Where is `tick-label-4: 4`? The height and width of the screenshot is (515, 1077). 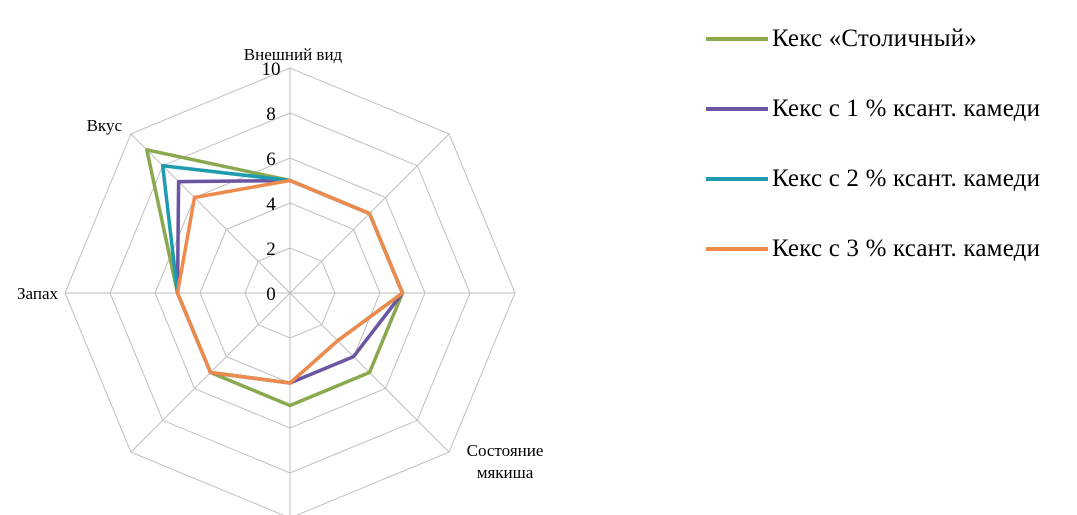 tick-label-4: 4 is located at coordinates (271, 204).